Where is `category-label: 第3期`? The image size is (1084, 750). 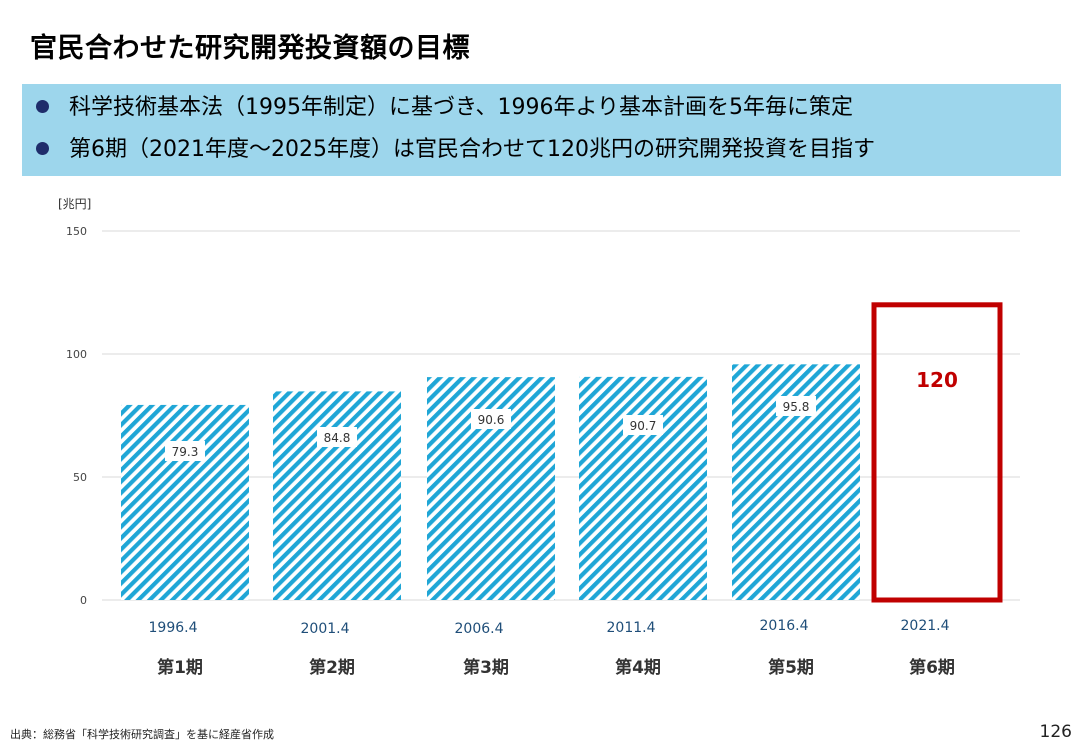
category-label: 第3期 is located at coordinates (486, 667).